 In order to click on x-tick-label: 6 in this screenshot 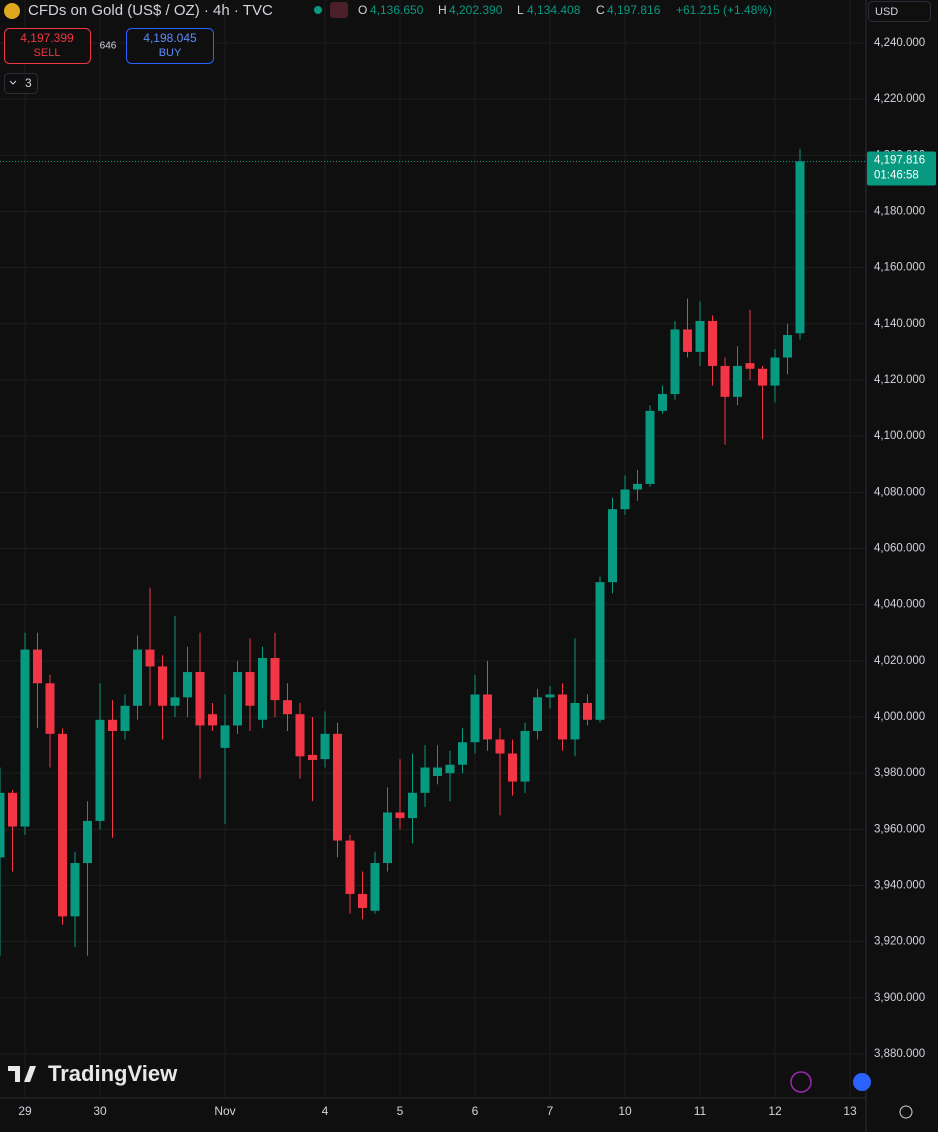, I will do `click(475, 1111)`.